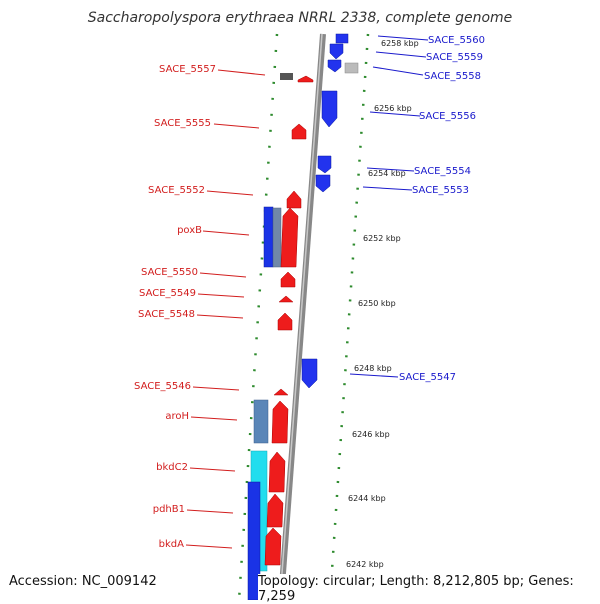 The width and height of the screenshot is (600, 604). Describe the element at coordinates (172, 467) in the screenshot. I see `gene-label: bkdC2` at that location.